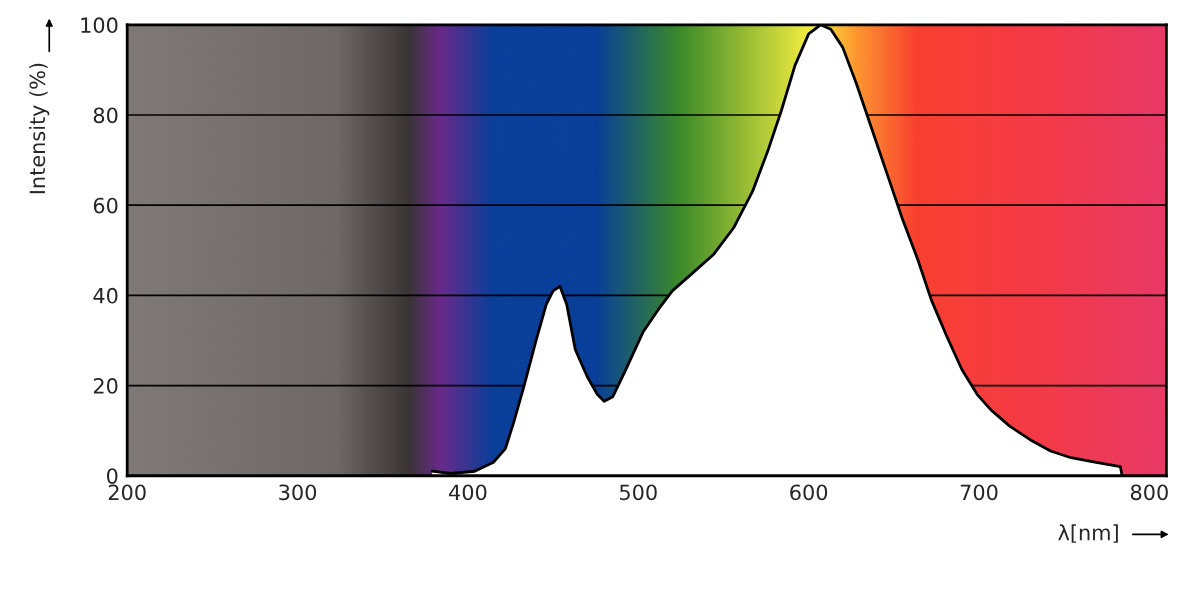  I want to click on y-tick-label: 60, so click(105, 205).